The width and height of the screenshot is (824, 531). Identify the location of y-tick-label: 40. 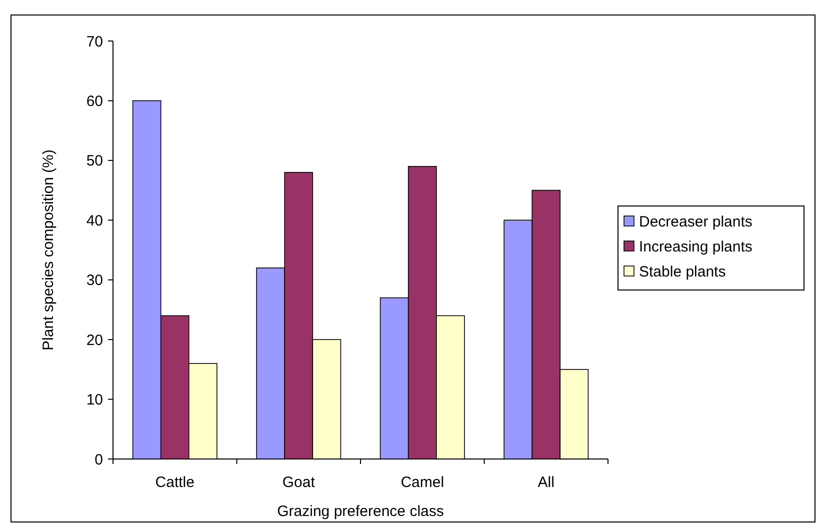
(94, 221).